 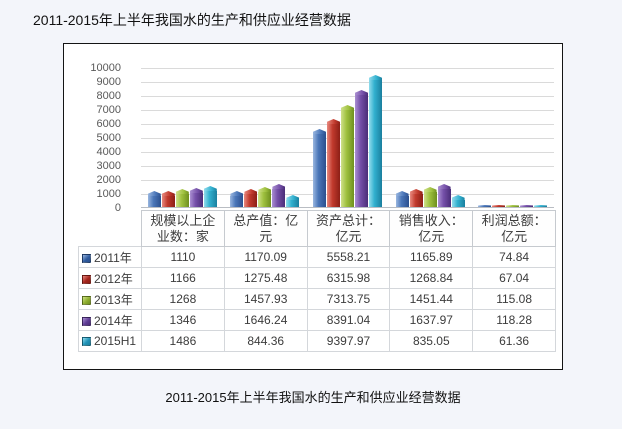 I want to click on bar-2011年-1, so click(x=154, y=199).